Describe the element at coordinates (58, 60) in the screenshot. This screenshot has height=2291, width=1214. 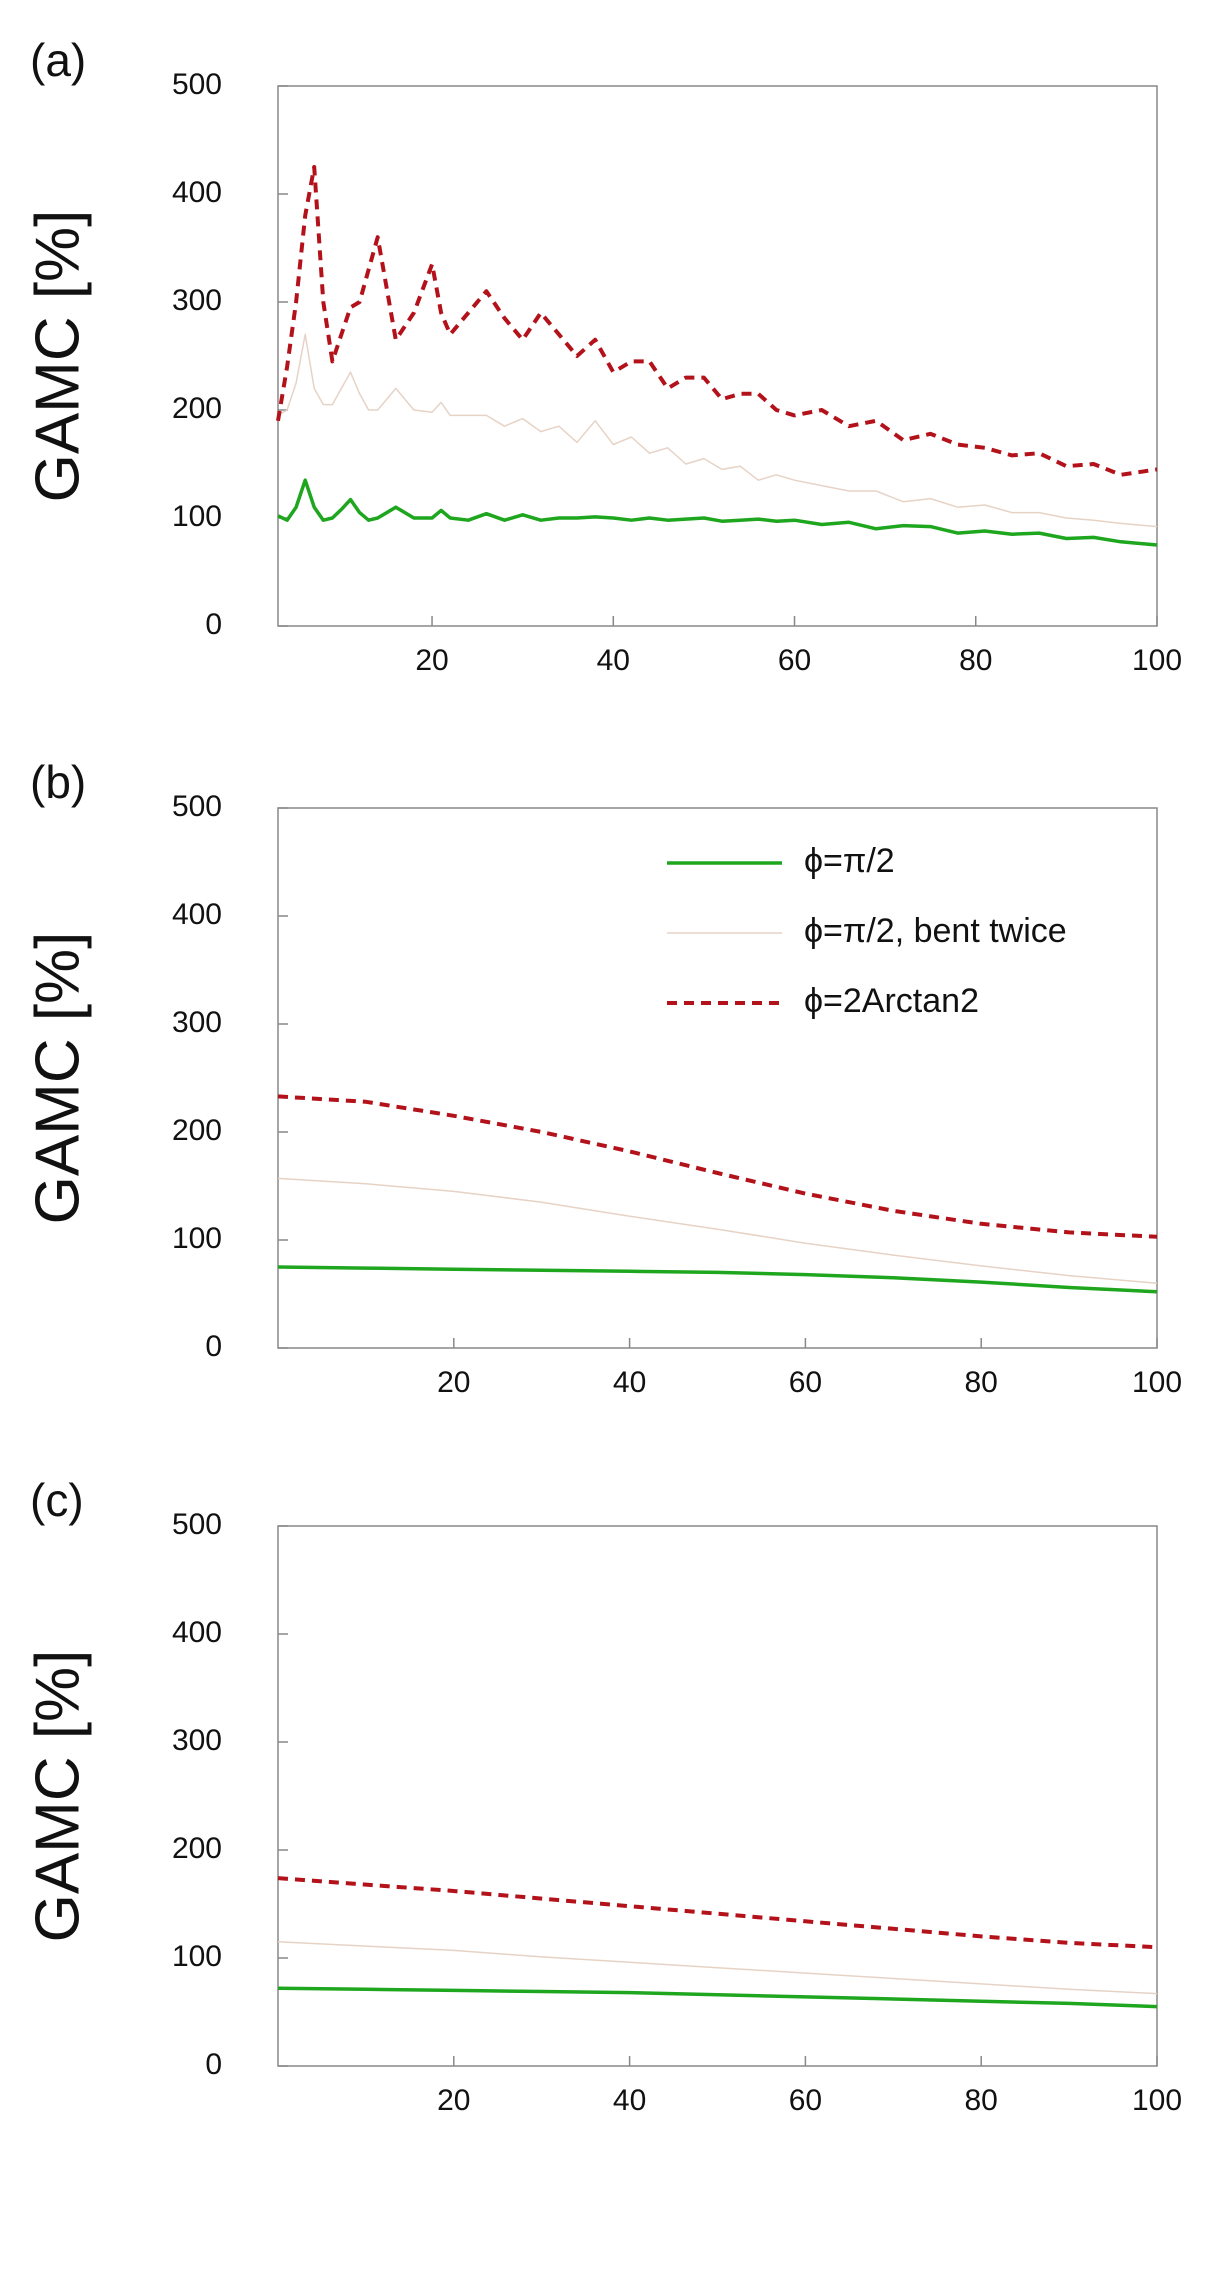
I see `panel-label: (a)` at that location.